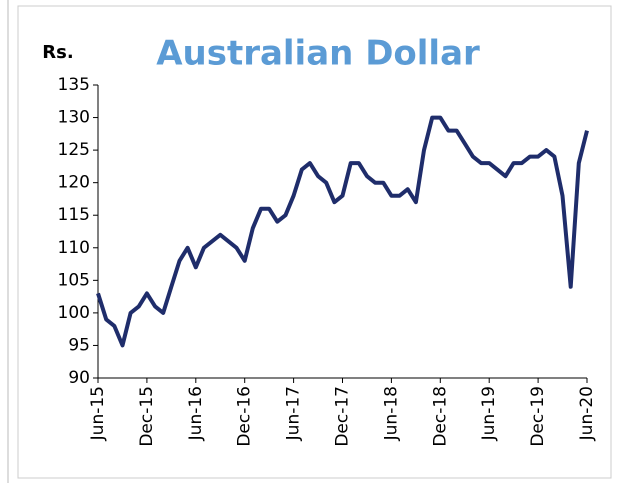 This screenshot has height=483, width=617. Describe the element at coordinates (74, 313) in the screenshot. I see `y-tick-label: 100` at that location.